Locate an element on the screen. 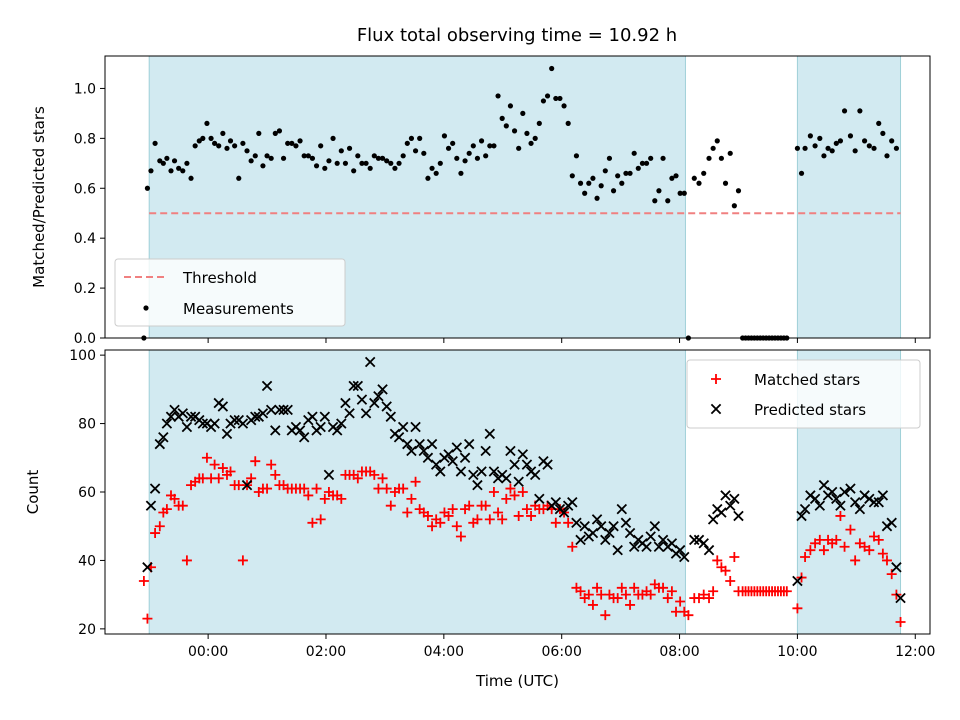  y-tick-label: 60 is located at coordinates (87, 493).